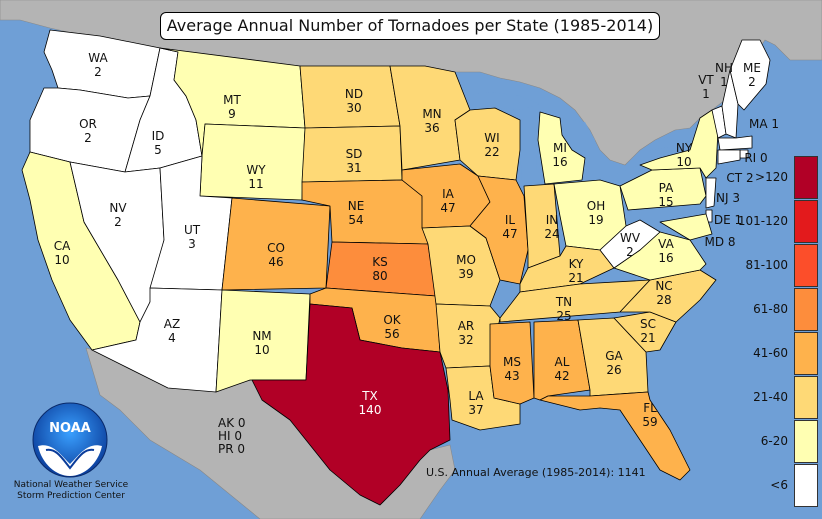 The width and height of the screenshot is (822, 519). I want to click on state-count: 15, so click(665, 202).